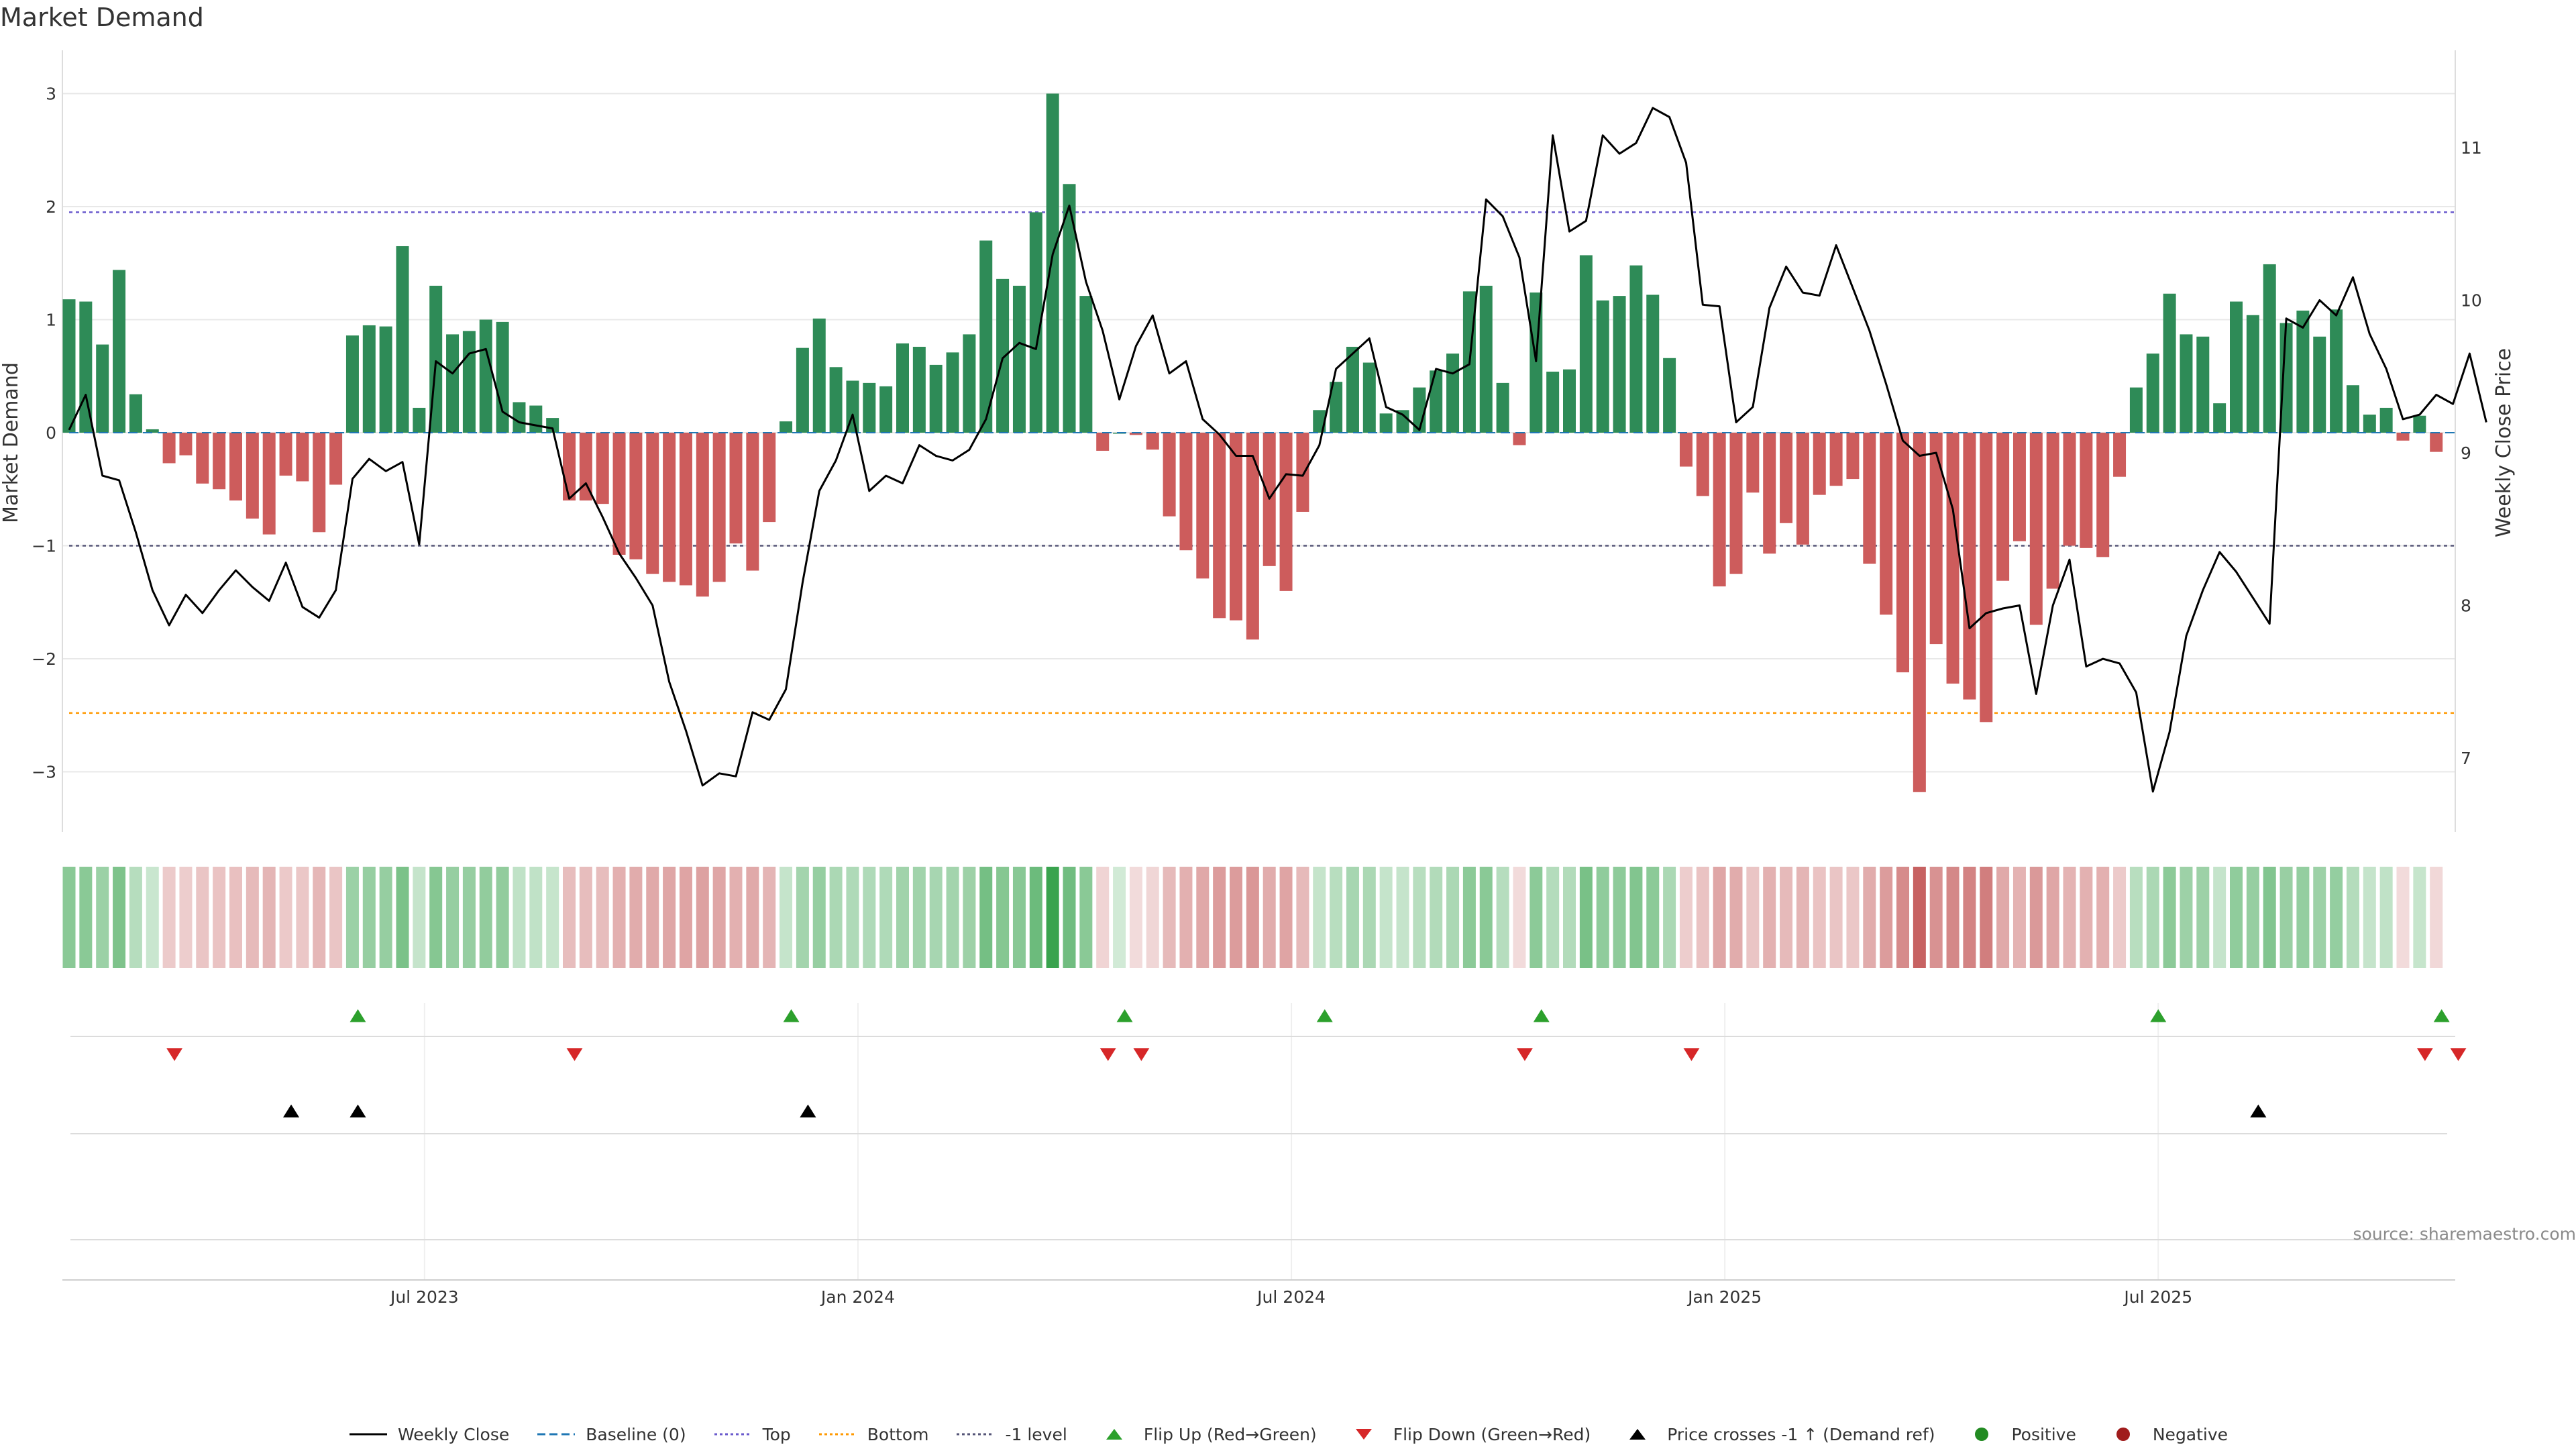 The image size is (2576, 1449). What do you see at coordinates (51, 433) in the screenshot?
I see `y-tick-label: 0` at bounding box center [51, 433].